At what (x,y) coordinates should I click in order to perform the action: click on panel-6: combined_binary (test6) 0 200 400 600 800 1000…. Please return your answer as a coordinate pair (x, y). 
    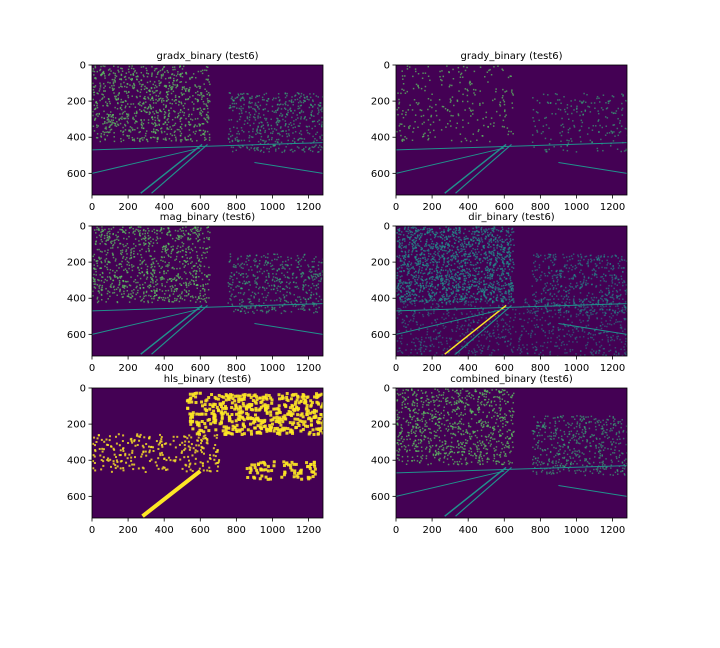
    Looking at the image, I should click on (499, 455).